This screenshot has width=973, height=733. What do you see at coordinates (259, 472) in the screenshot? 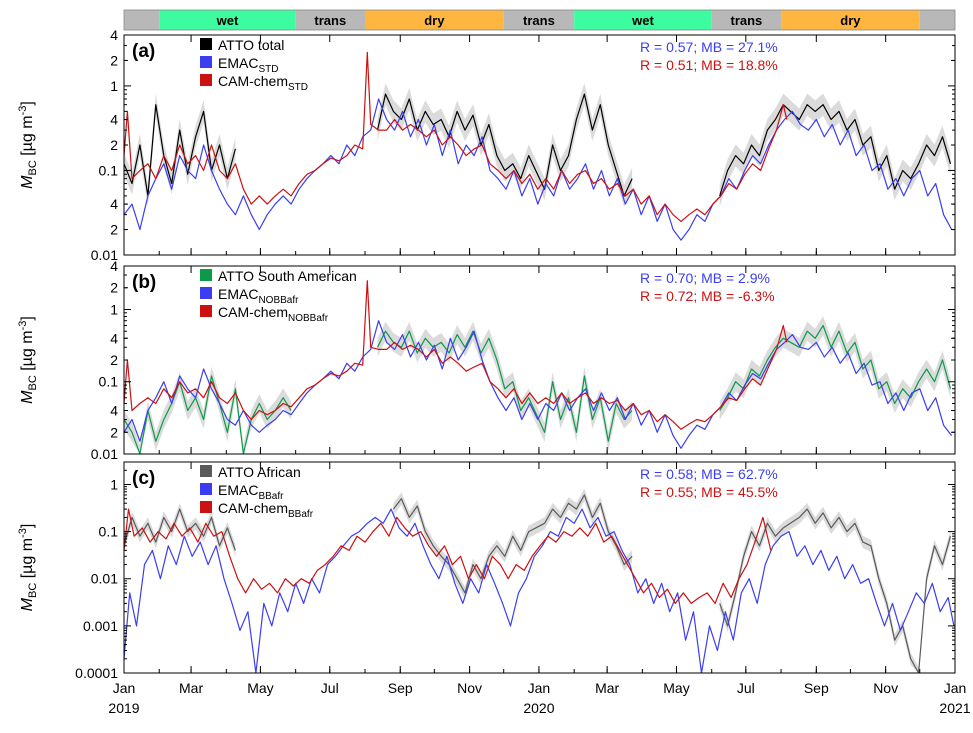
I see `legend-label-obs: ATTO African` at bounding box center [259, 472].